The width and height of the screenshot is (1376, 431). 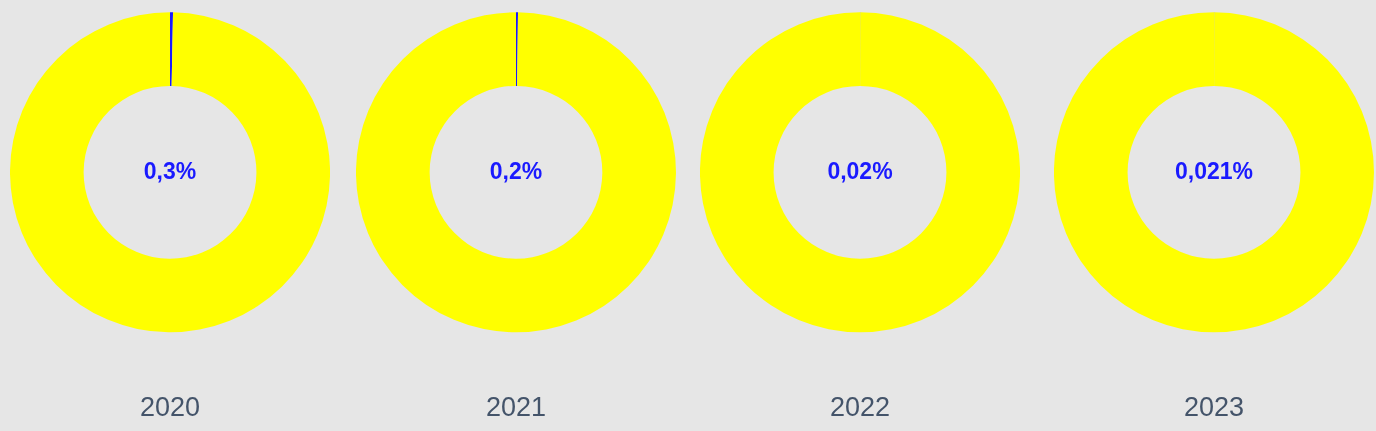 What do you see at coordinates (860, 170) in the screenshot?
I see `data-label: 0,02%` at bounding box center [860, 170].